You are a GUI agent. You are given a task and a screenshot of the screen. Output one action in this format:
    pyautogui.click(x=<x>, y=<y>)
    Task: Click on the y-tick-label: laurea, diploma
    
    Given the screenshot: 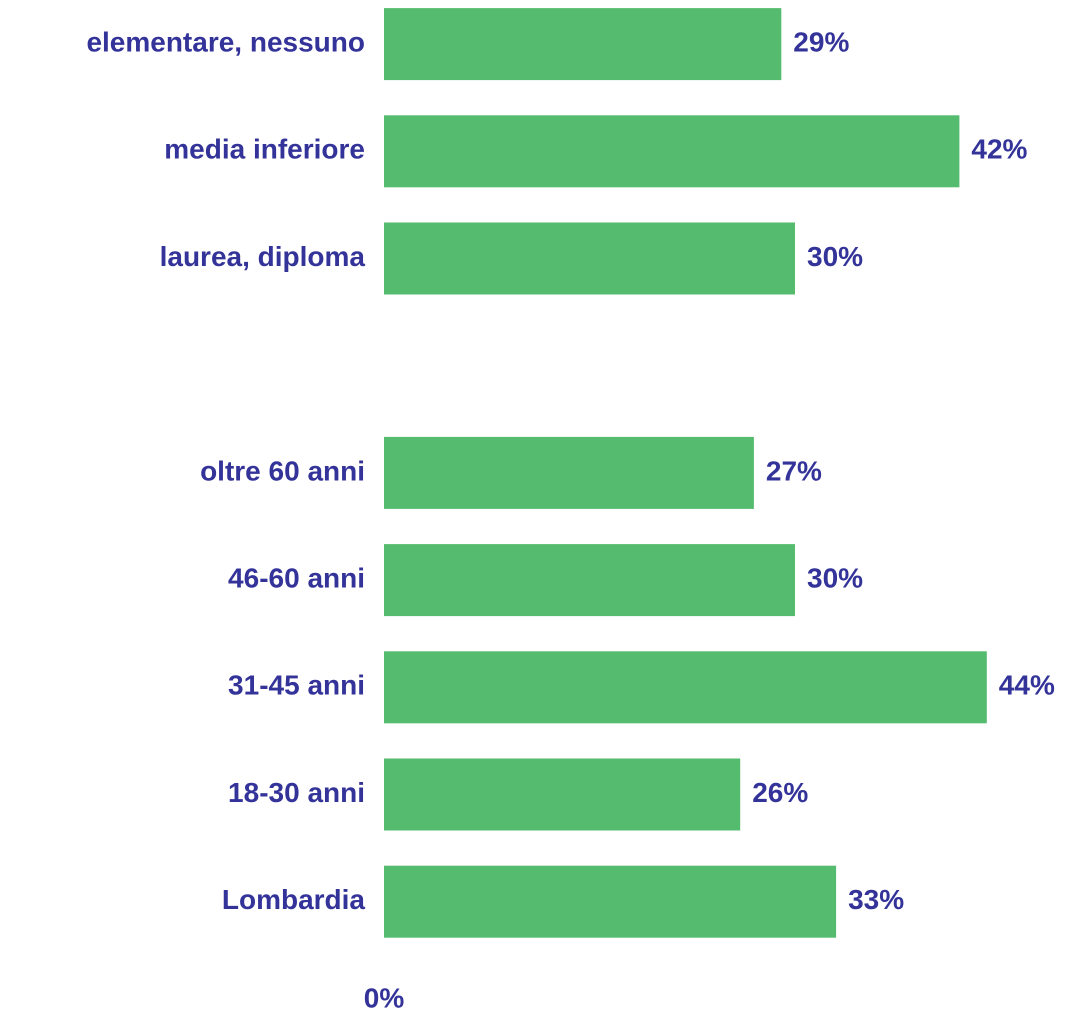 What is the action you would take?
    pyautogui.click(x=263, y=256)
    